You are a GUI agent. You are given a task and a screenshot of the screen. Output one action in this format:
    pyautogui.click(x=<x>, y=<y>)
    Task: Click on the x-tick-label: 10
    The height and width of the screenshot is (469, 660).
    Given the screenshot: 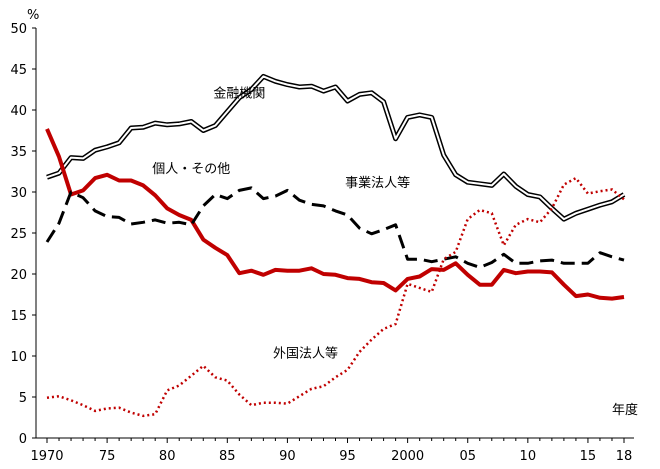 What is the action you would take?
    pyautogui.click(x=528, y=456)
    